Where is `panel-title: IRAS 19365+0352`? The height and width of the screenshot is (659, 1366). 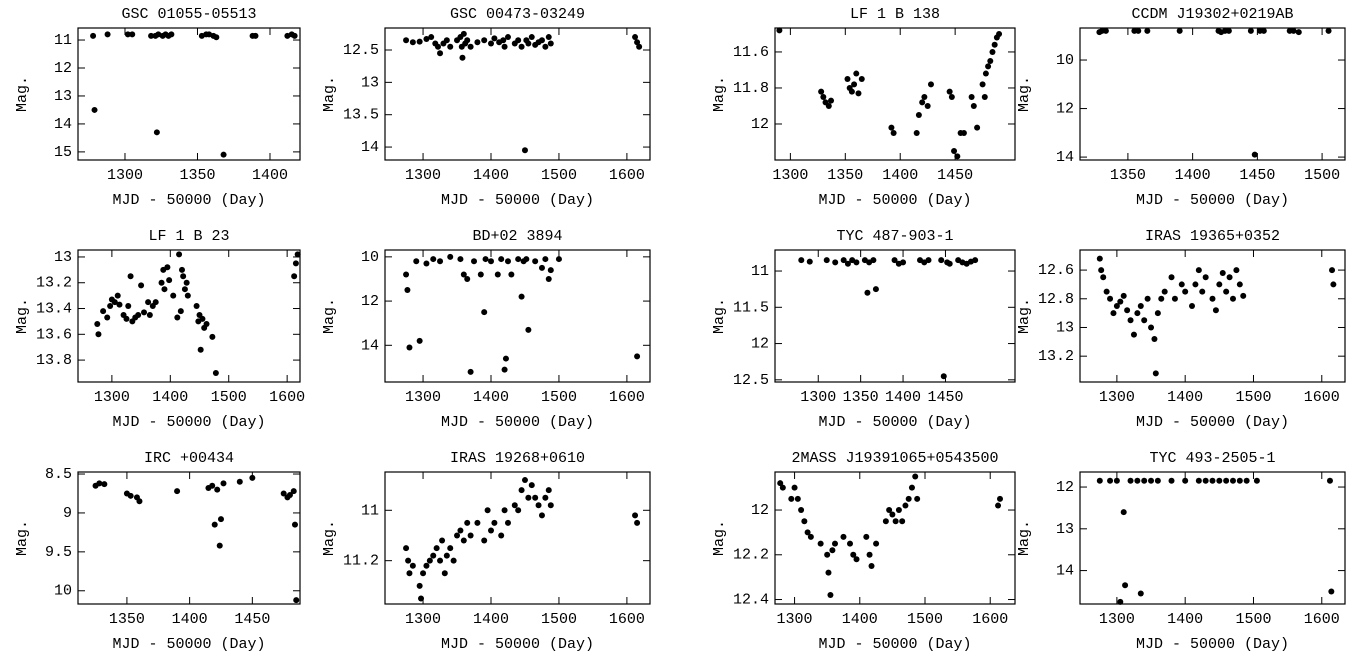 panel-title: IRAS 19365+0352 is located at coordinates (1212, 236).